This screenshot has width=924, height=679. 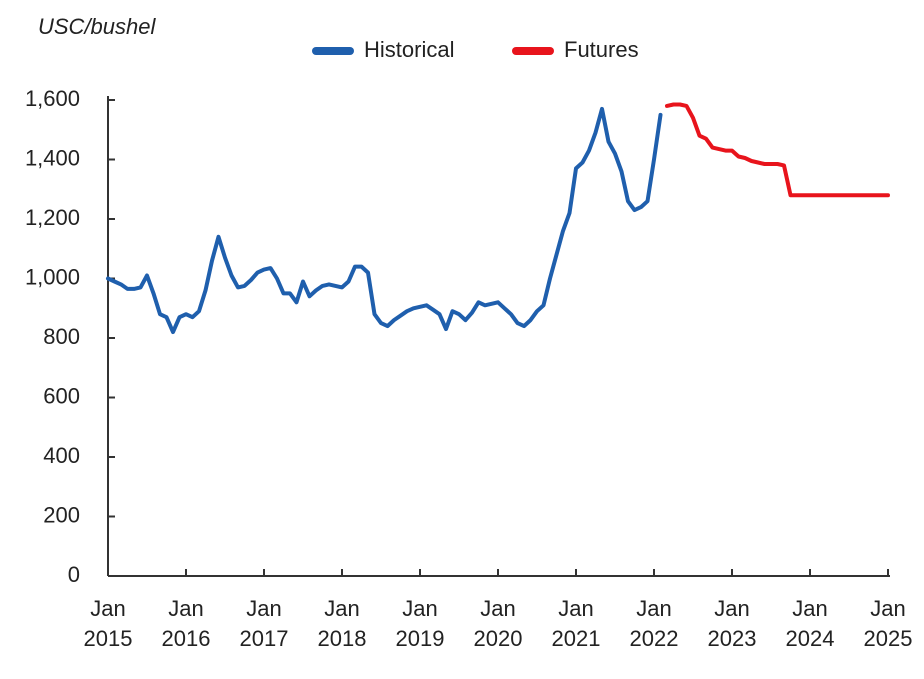 I want to click on x-tick-label: Jan 2024, so click(x=810, y=623).